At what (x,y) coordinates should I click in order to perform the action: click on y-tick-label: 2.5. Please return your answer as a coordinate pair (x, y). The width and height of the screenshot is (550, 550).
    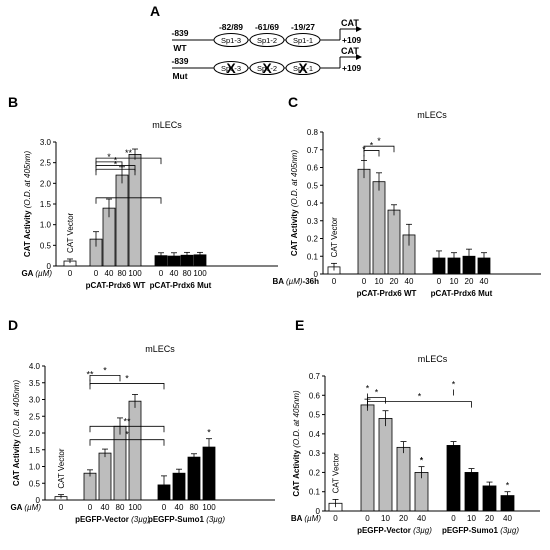
    Looking at the image, I should click on (46, 163).